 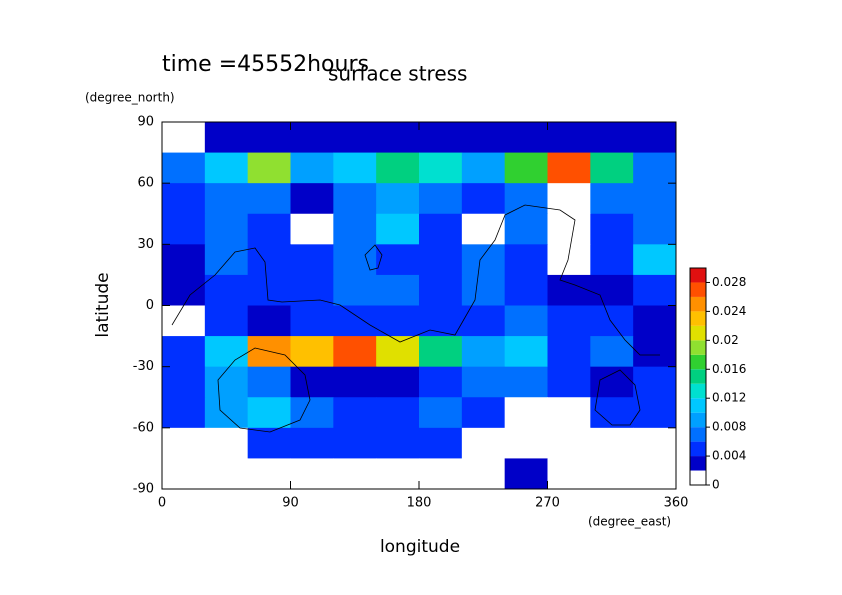 What do you see at coordinates (547, 503) in the screenshot?
I see `x-tick-label: 270` at bounding box center [547, 503].